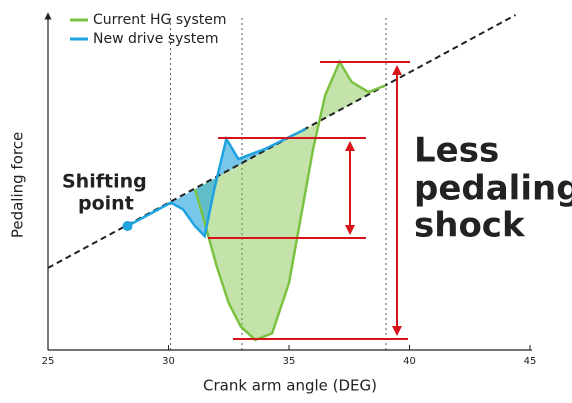 Image resolution: width=572 pixels, height=403 pixels. What do you see at coordinates (530, 361) in the screenshot?
I see `x-tick-label: 45` at bounding box center [530, 361].